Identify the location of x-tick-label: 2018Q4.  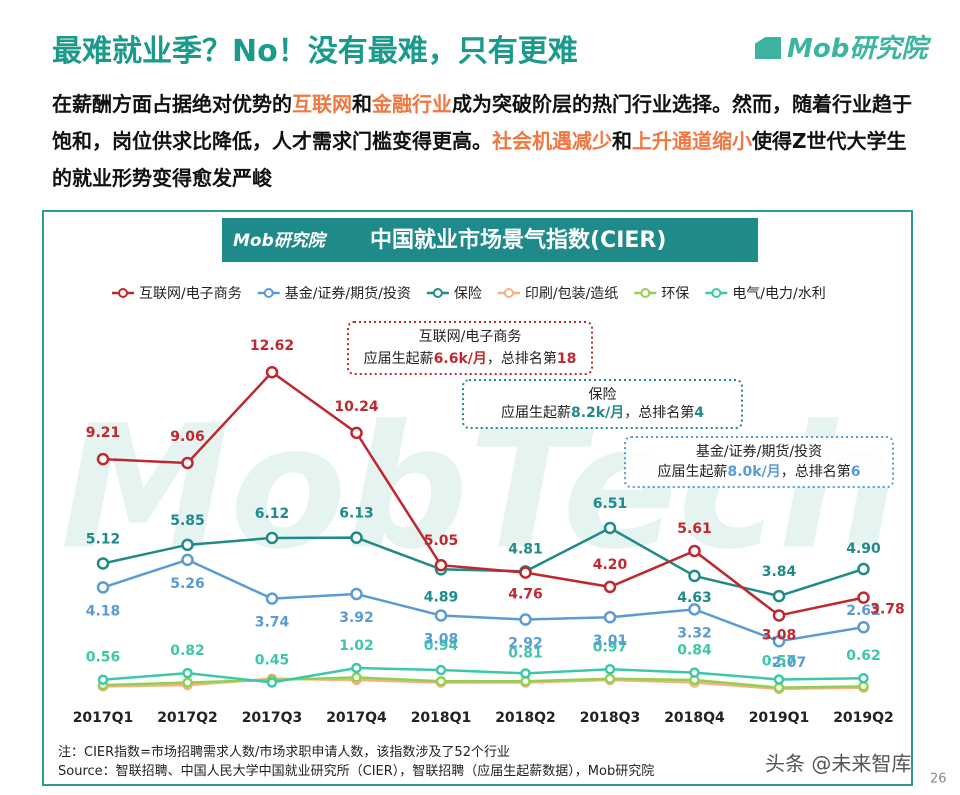
(694, 718).